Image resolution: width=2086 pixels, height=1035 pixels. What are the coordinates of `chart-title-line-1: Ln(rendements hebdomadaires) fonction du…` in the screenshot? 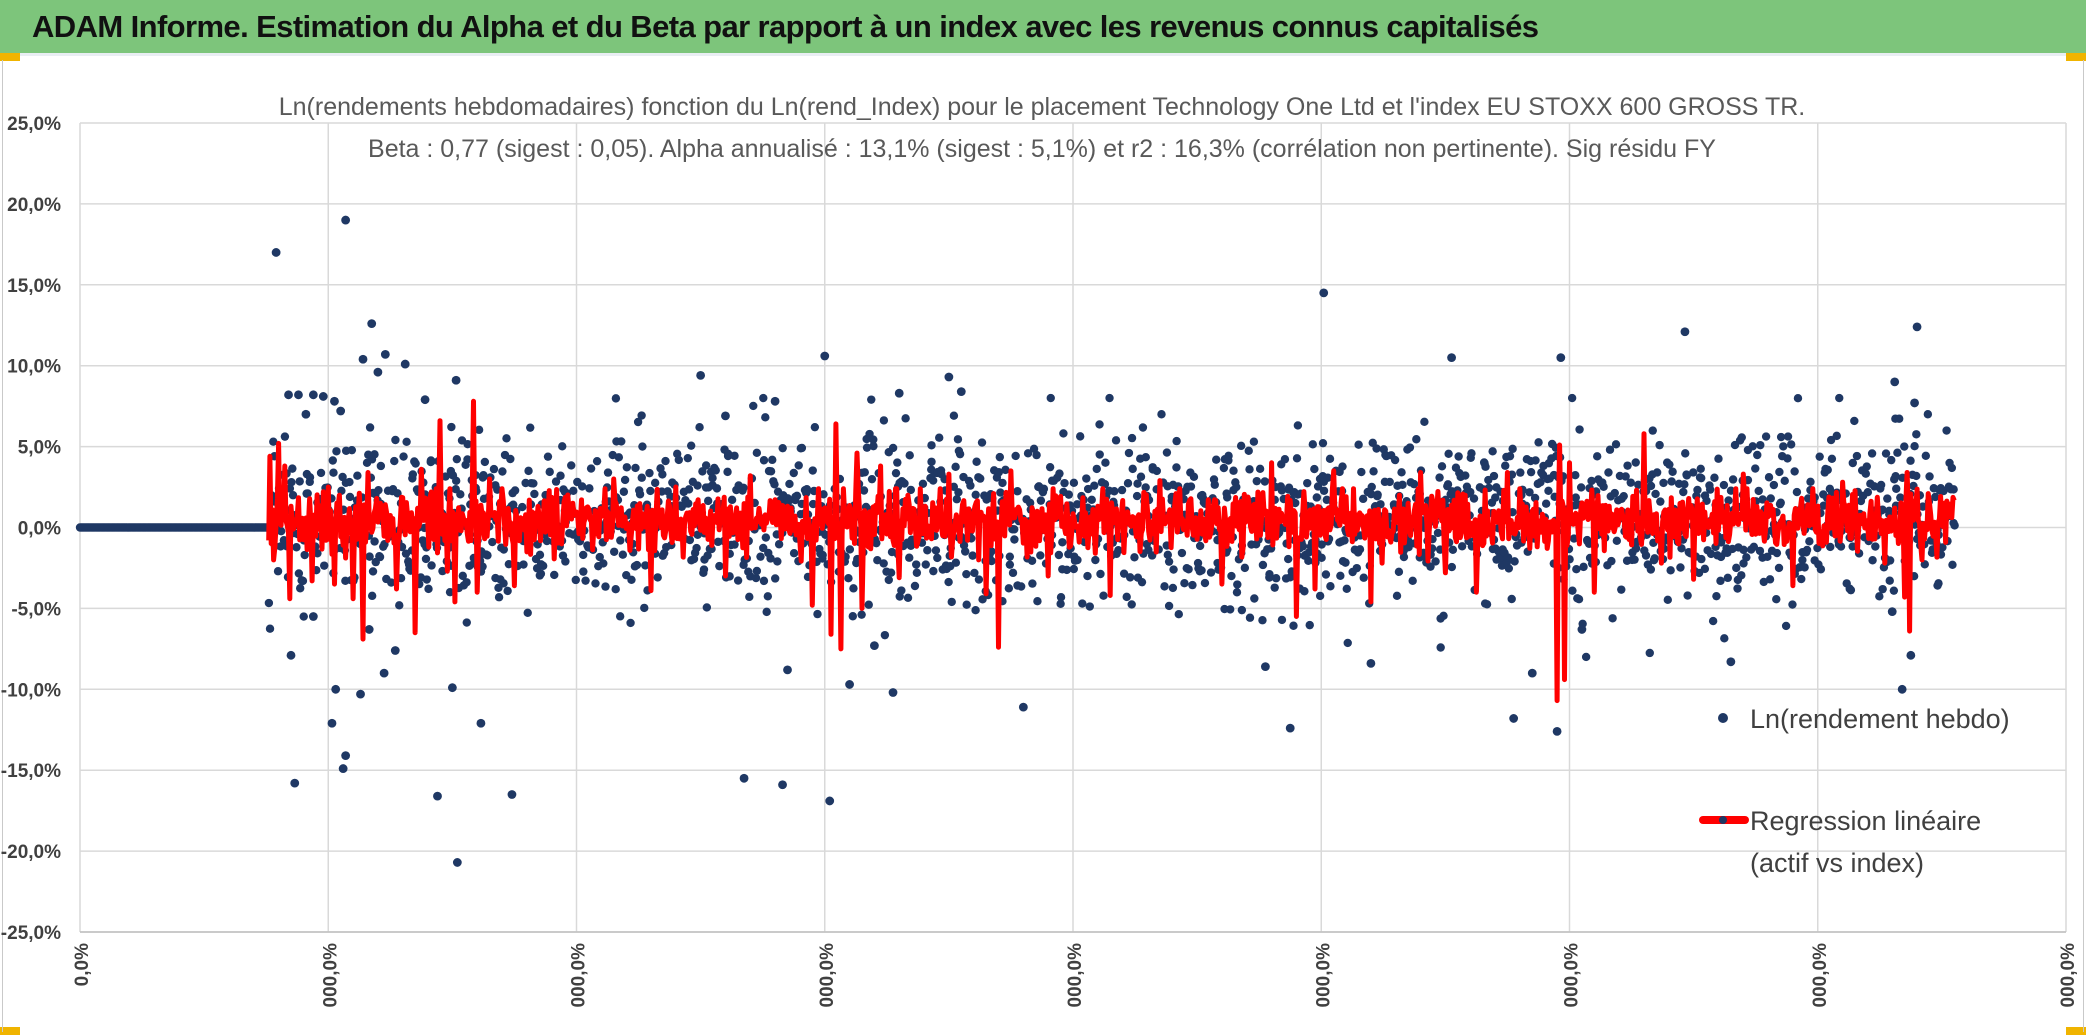 It's located at (1042, 107).